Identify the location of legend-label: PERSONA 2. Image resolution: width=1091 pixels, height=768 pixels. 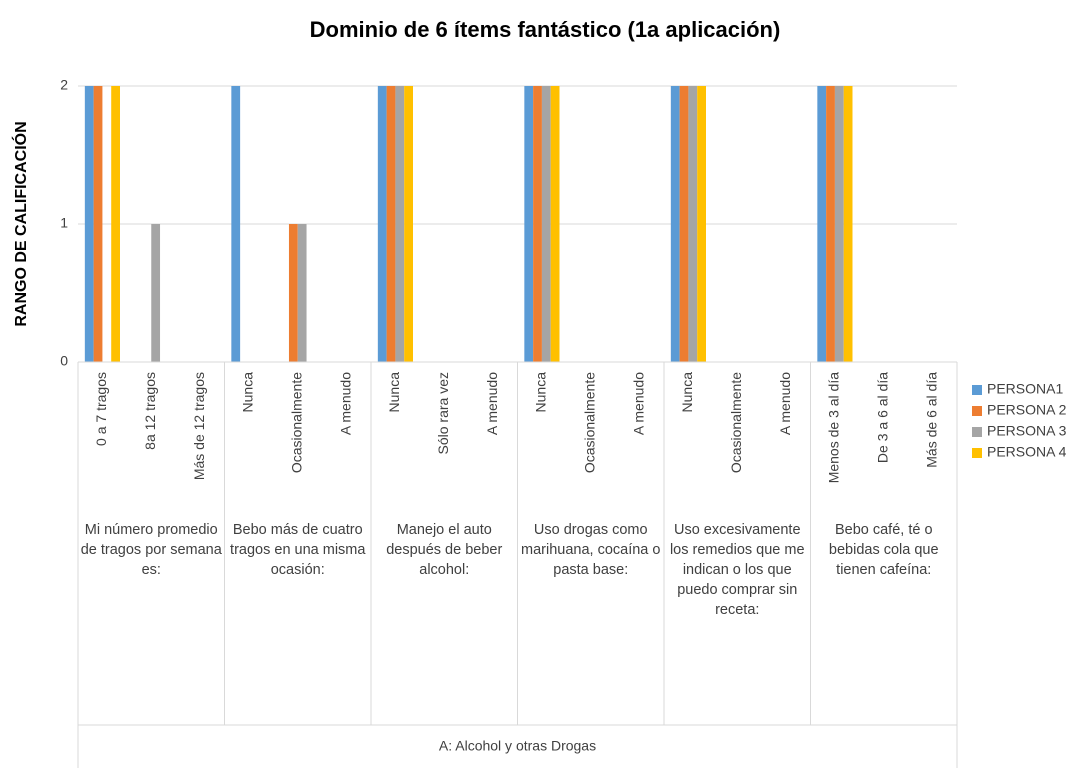
(1027, 410).